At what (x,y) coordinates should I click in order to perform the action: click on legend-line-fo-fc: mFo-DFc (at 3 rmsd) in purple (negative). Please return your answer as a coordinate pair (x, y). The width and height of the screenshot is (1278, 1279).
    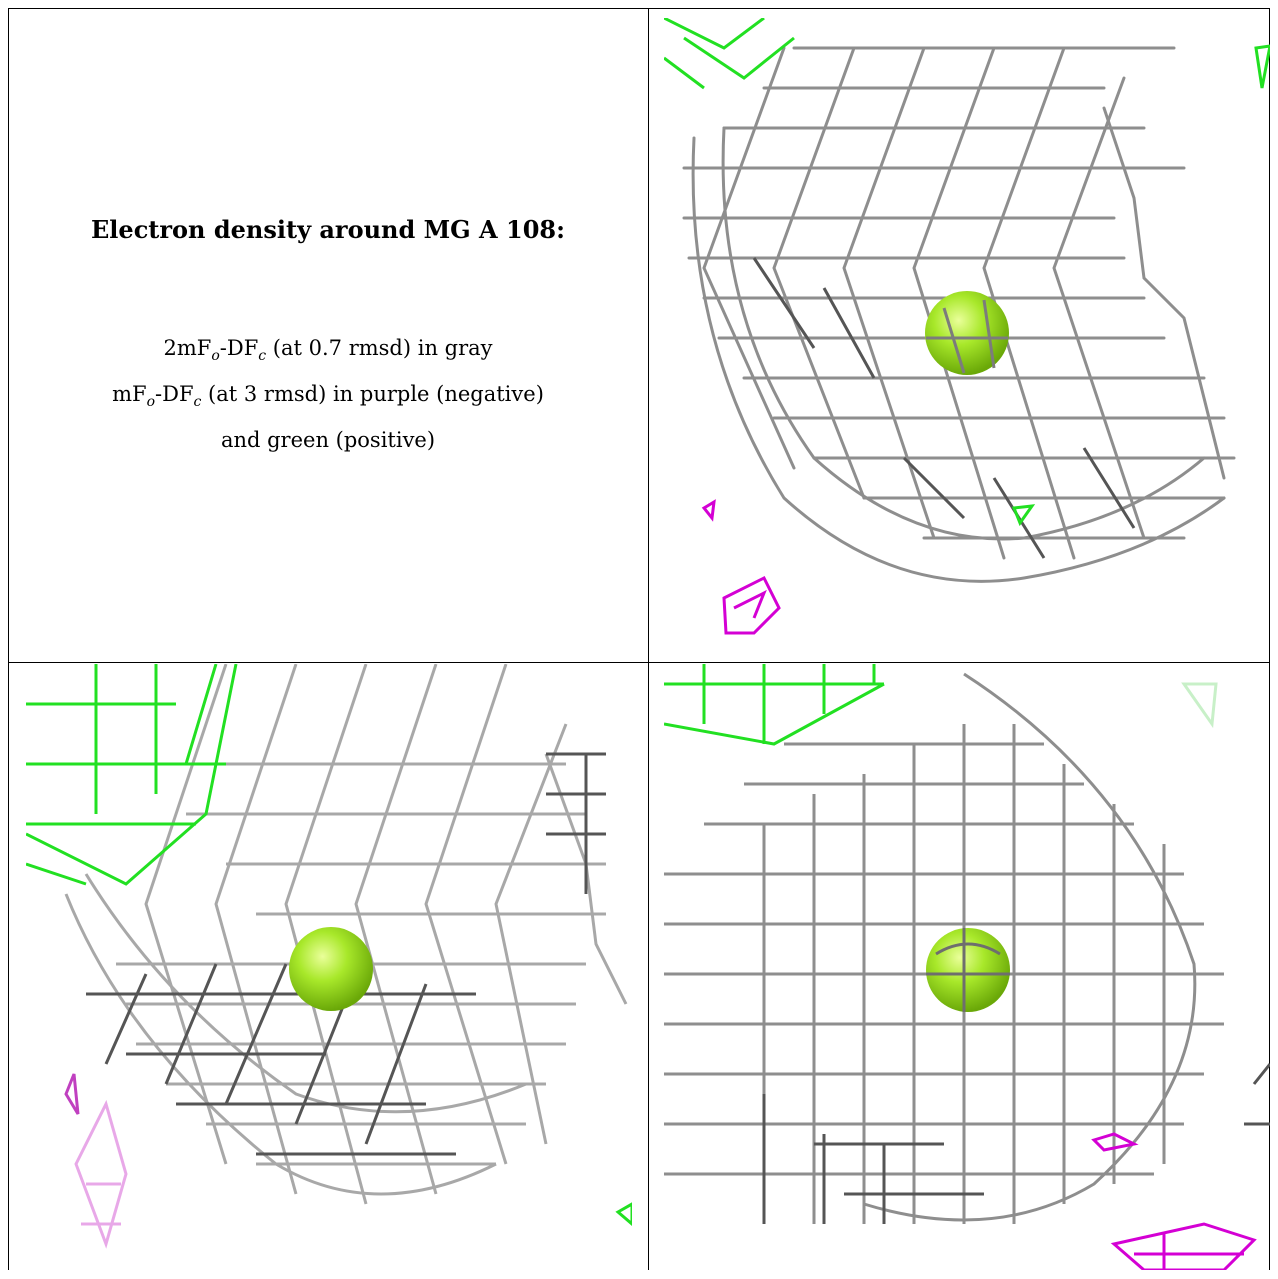
    Looking at the image, I should click on (328, 396).